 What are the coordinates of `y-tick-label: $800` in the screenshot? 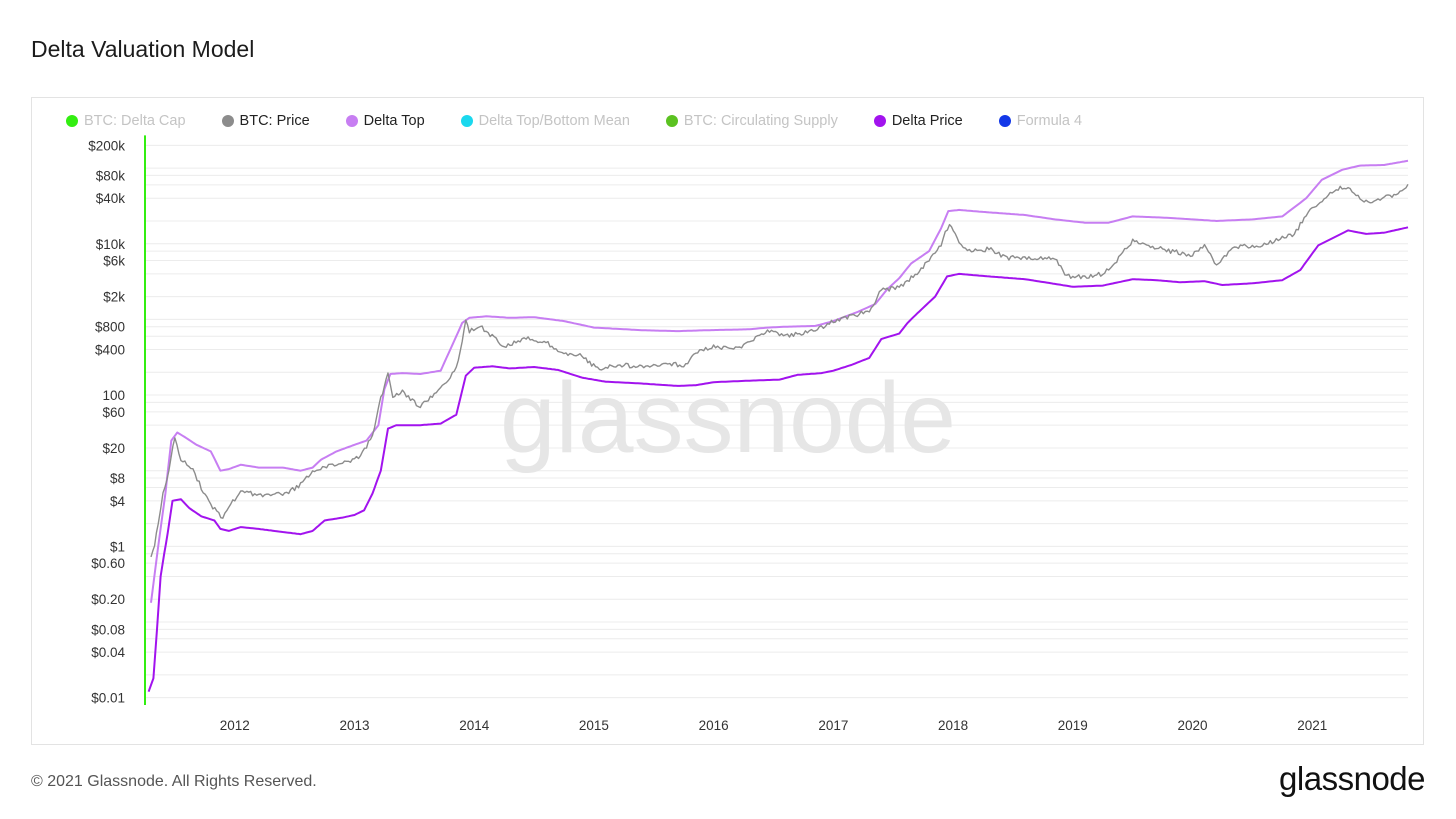 It's located at (110, 327).